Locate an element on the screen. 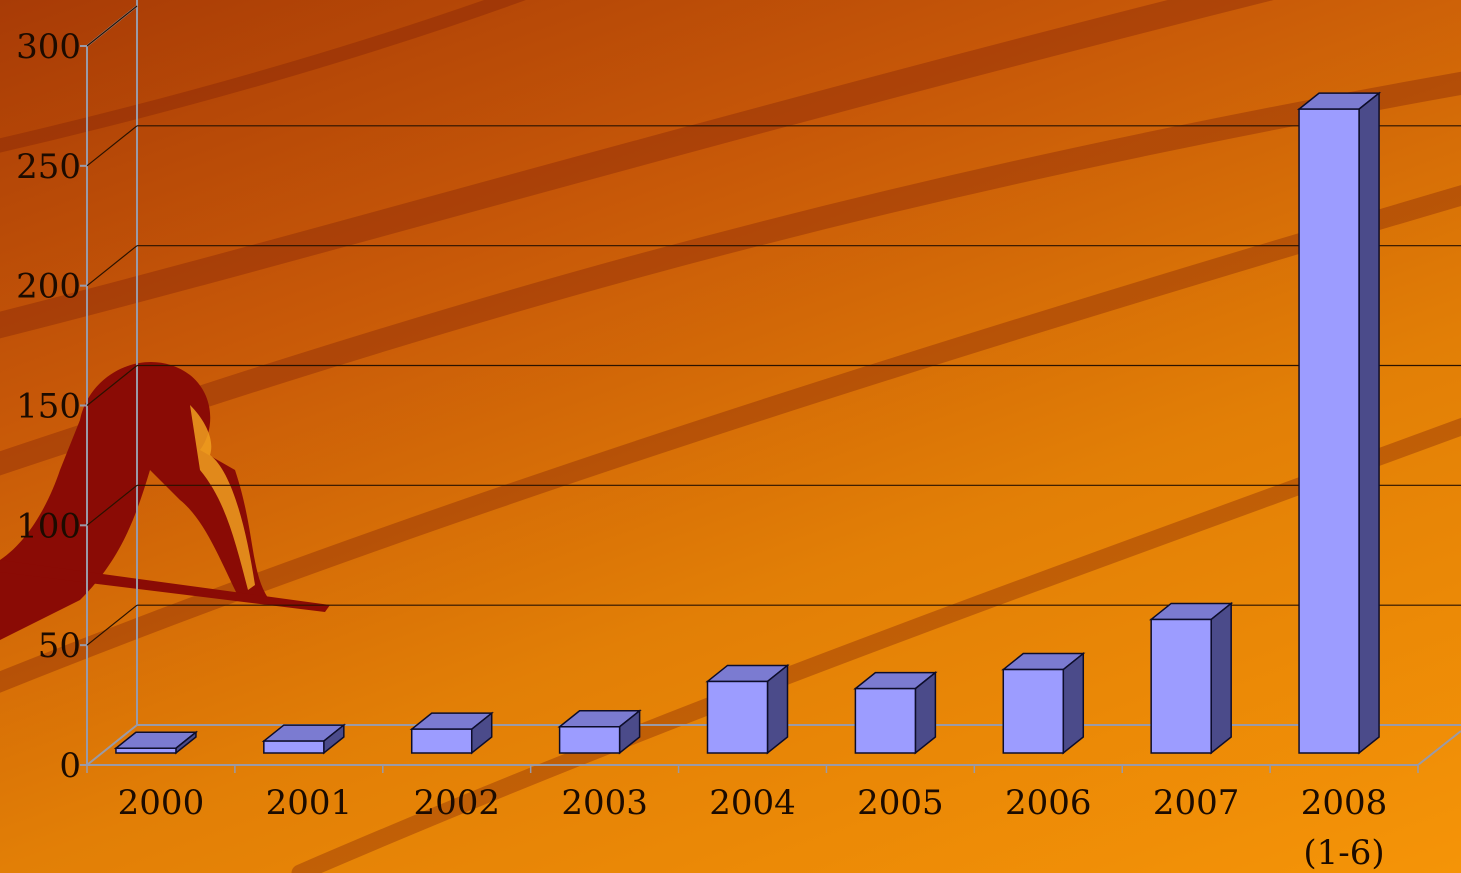 The height and width of the screenshot is (873, 1461). x-tick-label: 2005 is located at coordinates (900, 803).